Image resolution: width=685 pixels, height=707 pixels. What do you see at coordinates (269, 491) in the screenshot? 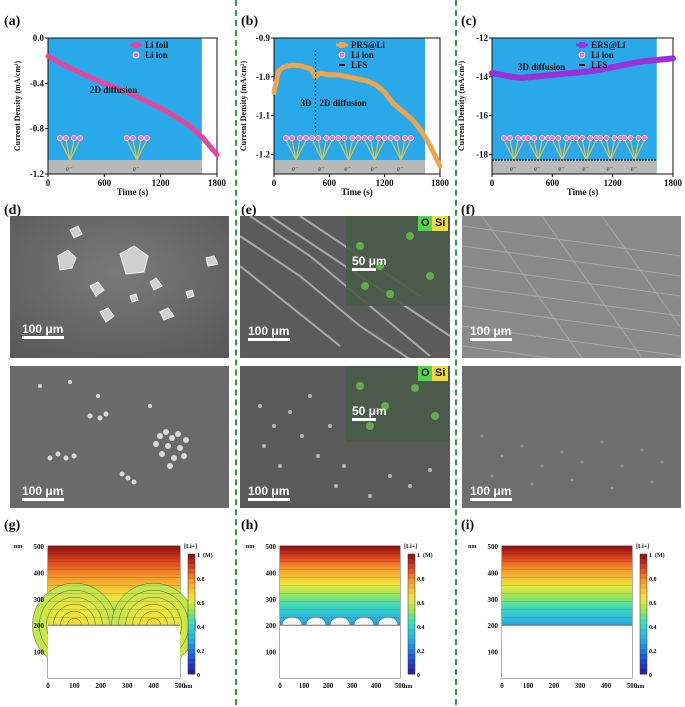
I see `scale-label-e-bottom: 100 μm` at bounding box center [269, 491].